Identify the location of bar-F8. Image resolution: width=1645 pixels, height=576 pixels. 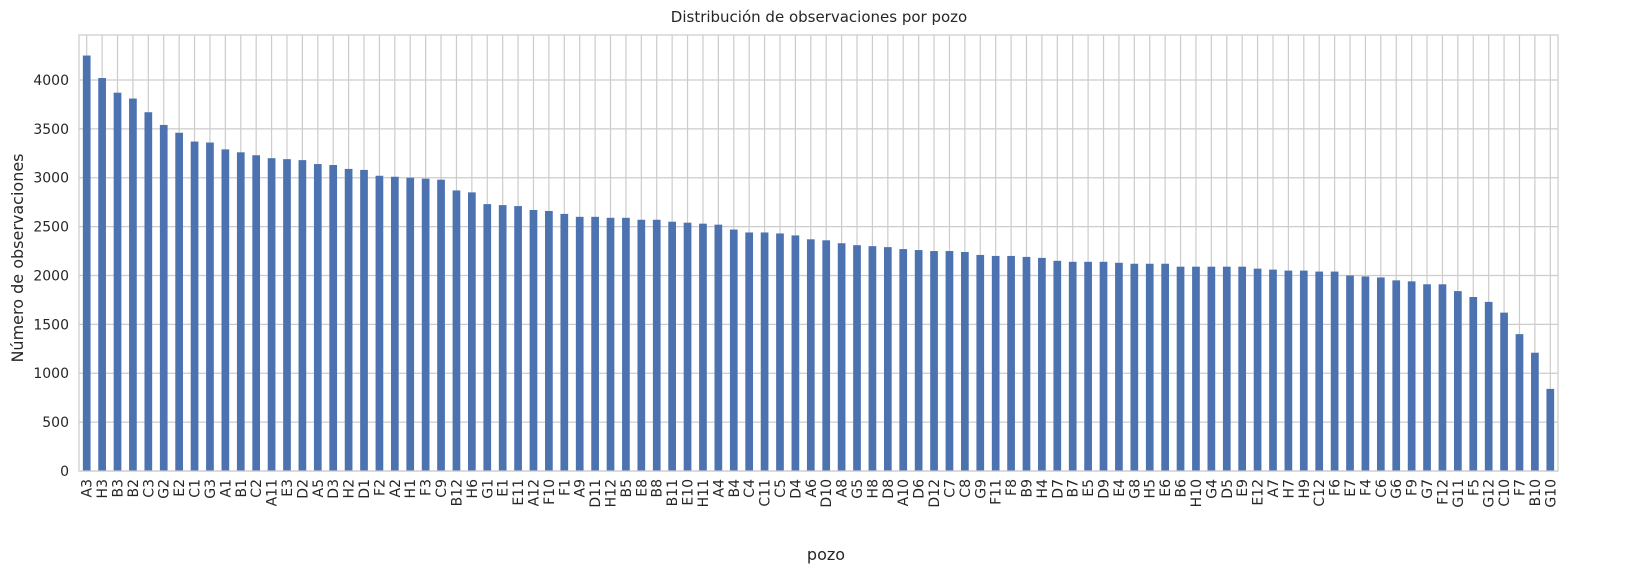
(1011, 363).